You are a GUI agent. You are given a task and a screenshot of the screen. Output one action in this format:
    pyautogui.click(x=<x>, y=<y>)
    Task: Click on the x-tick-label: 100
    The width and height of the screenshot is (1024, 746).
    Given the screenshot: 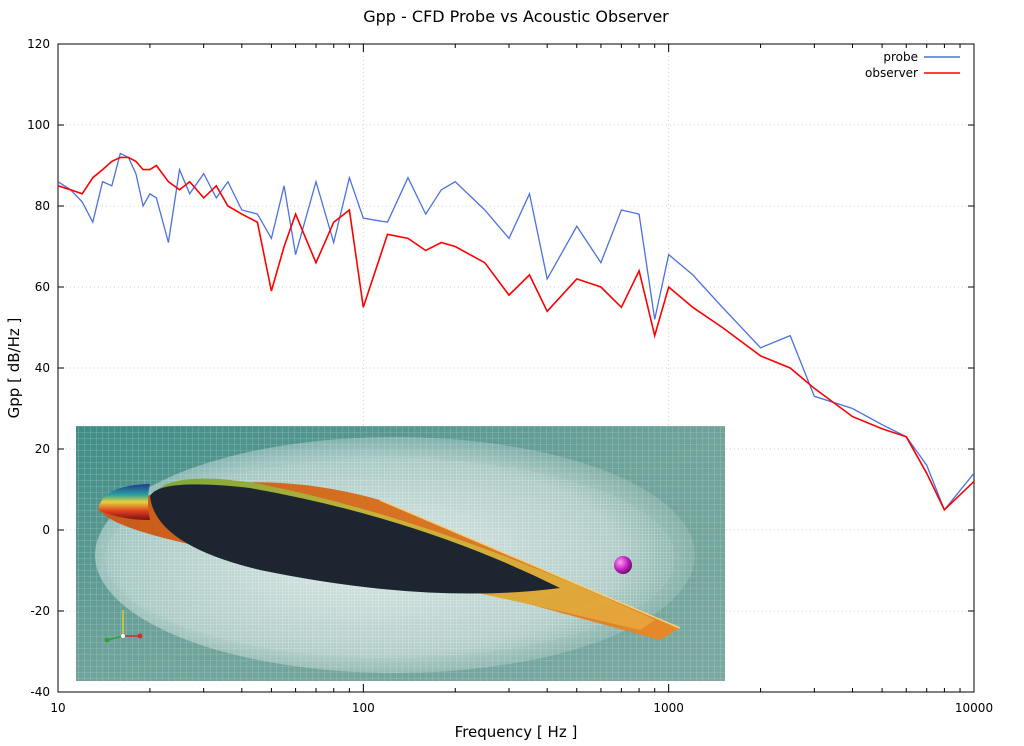 What is the action you would take?
    pyautogui.click(x=363, y=708)
    